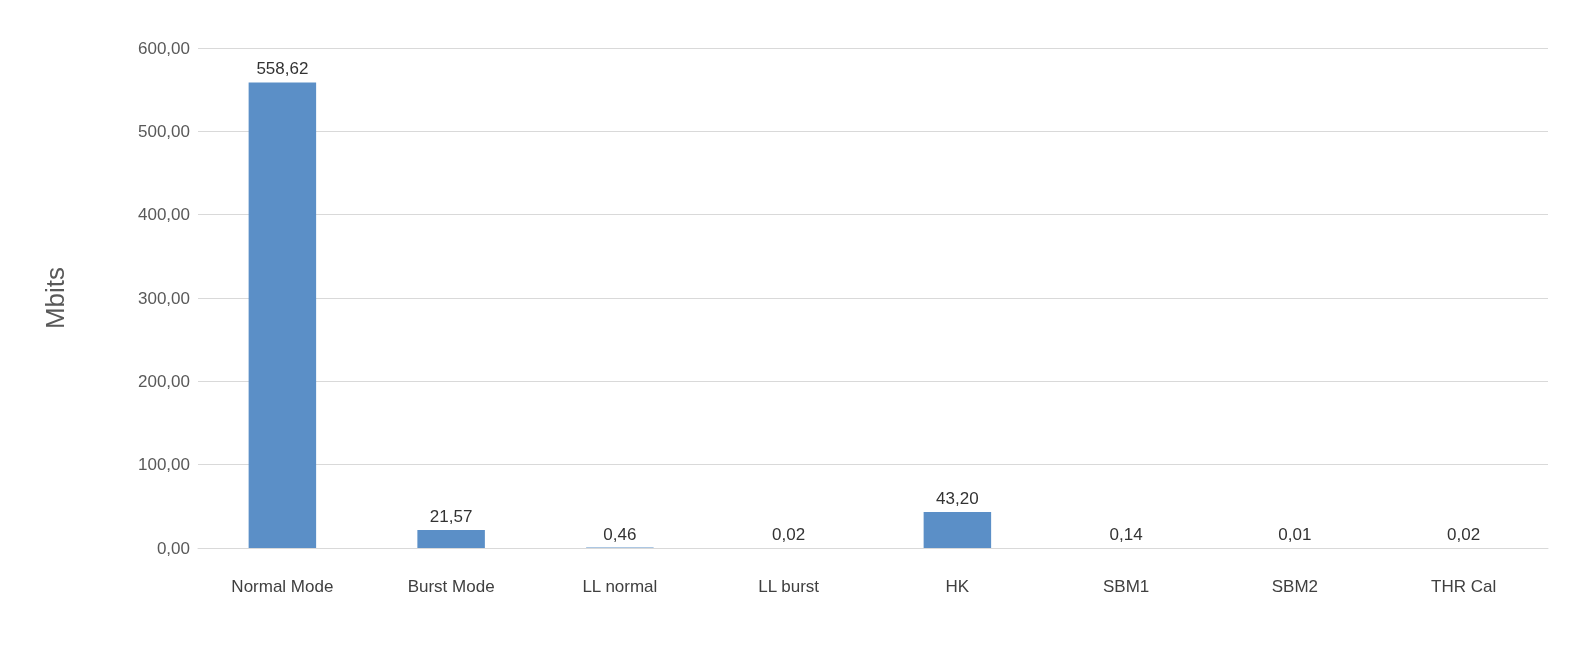 The width and height of the screenshot is (1576, 656). I want to click on x-tick-label: HK, so click(957, 586).